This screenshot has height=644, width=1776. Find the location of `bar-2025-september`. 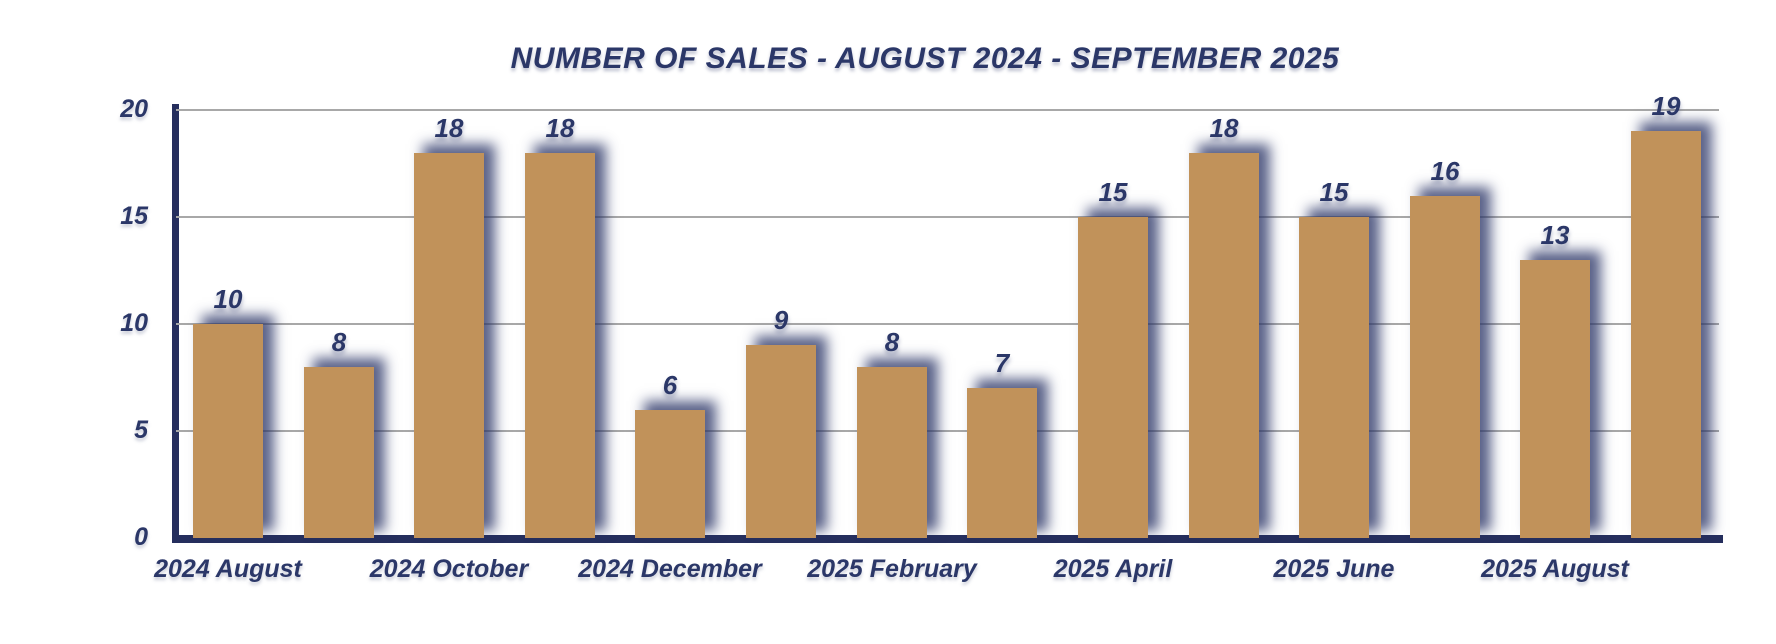

bar-2025-september is located at coordinates (1666, 334).